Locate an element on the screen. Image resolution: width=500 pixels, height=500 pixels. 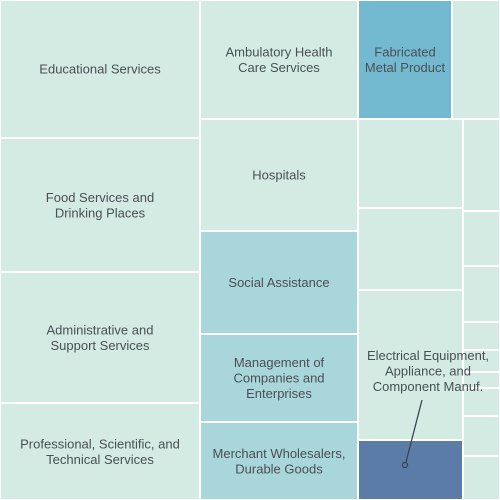
annotation-marker is located at coordinates (405, 465).